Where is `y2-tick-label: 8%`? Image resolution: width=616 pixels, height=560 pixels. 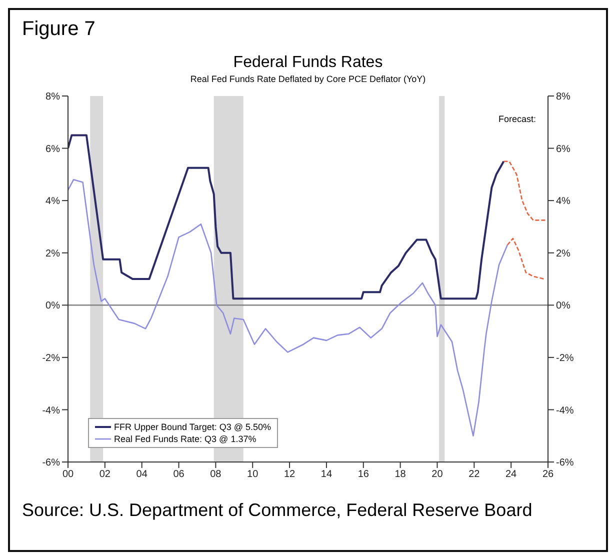 y2-tick-label: 8% is located at coordinates (563, 97).